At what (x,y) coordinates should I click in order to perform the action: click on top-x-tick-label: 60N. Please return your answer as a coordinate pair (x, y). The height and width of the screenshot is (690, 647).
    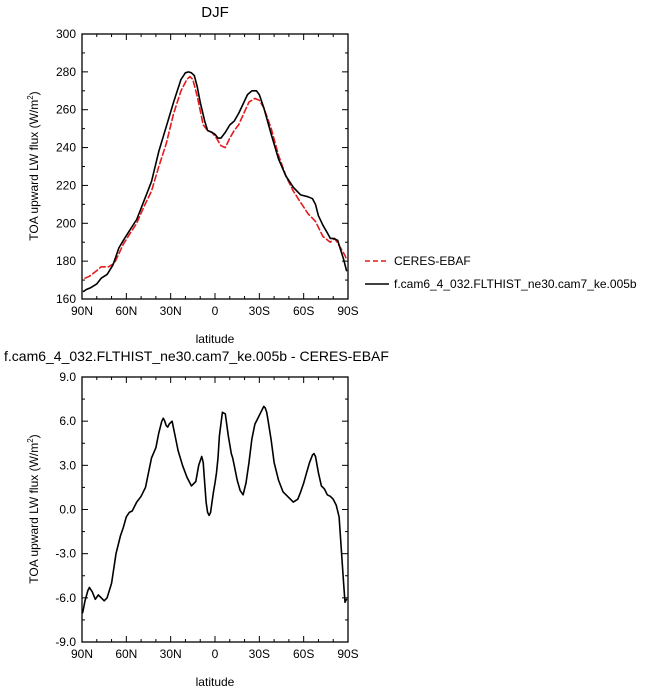
    Looking at the image, I should click on (126, 311).